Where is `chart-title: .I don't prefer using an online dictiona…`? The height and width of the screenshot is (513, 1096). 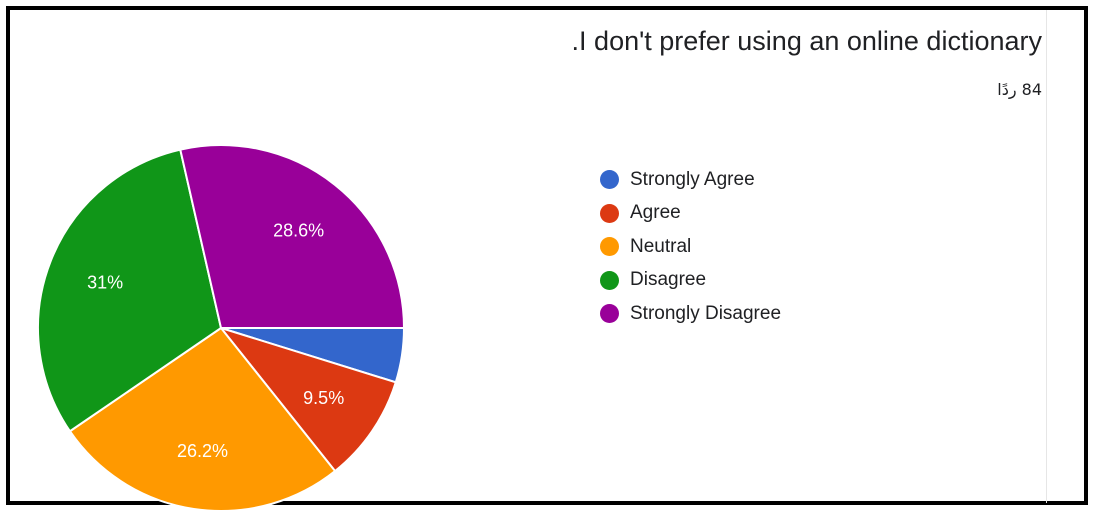 chart-title: .I don't prefer using an online dictiona… is located at coordinates (806, 41).